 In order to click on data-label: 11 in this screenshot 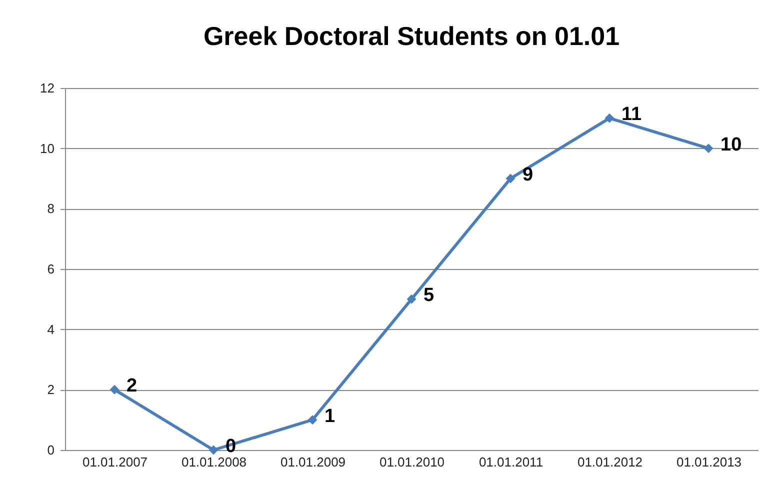, I will do `click(632, 115)`.